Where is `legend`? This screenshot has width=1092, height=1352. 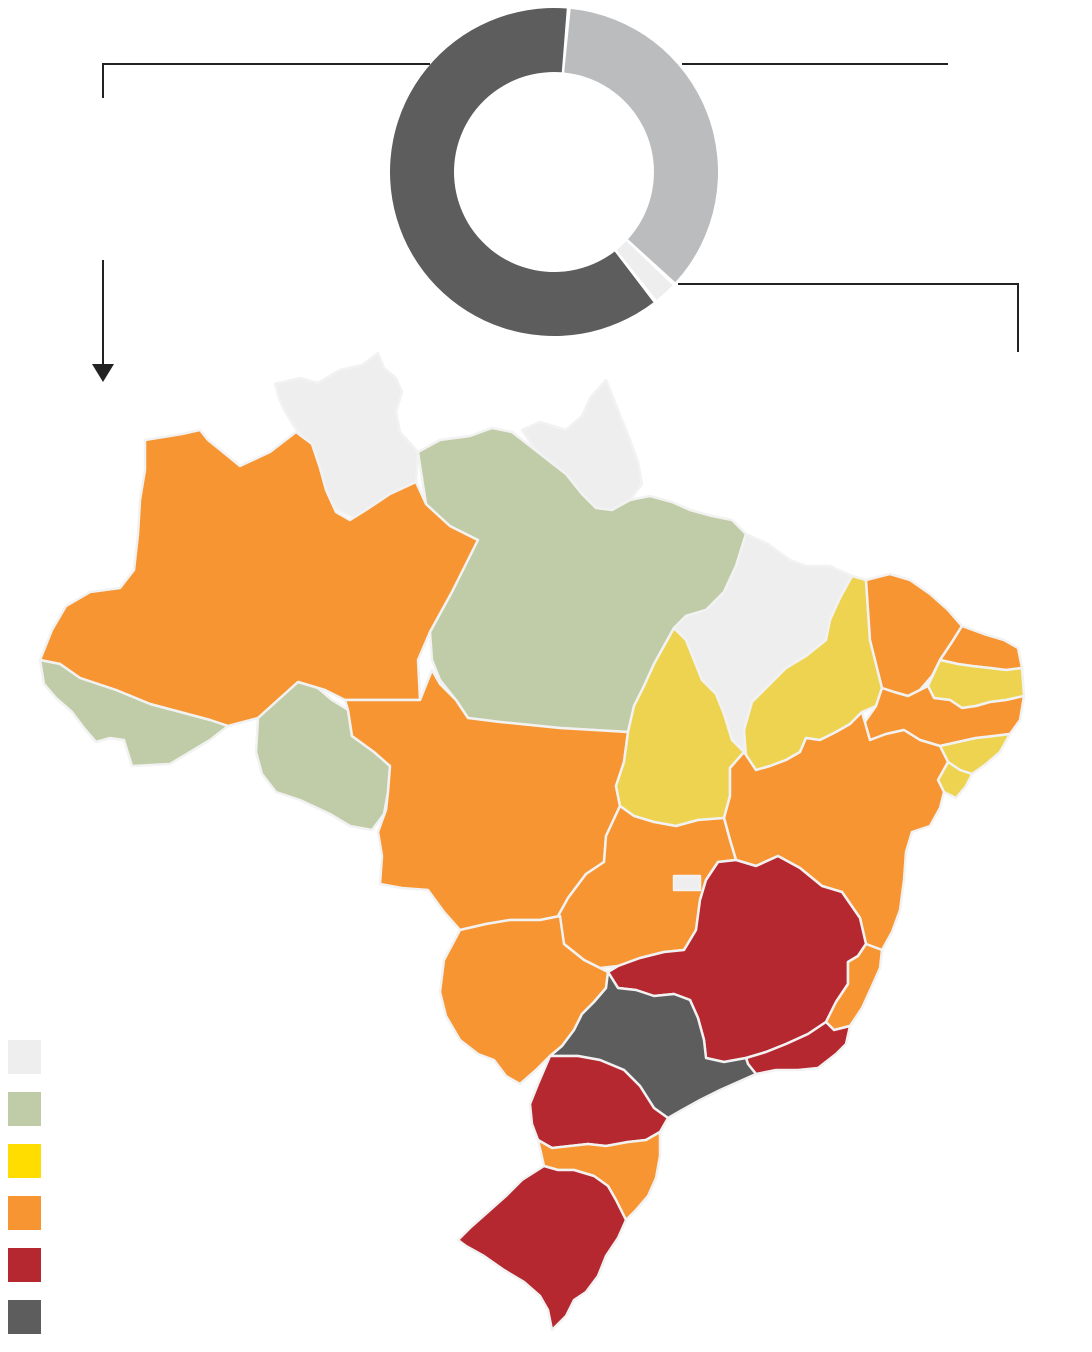 legend is located at coordinates (29, 1196).